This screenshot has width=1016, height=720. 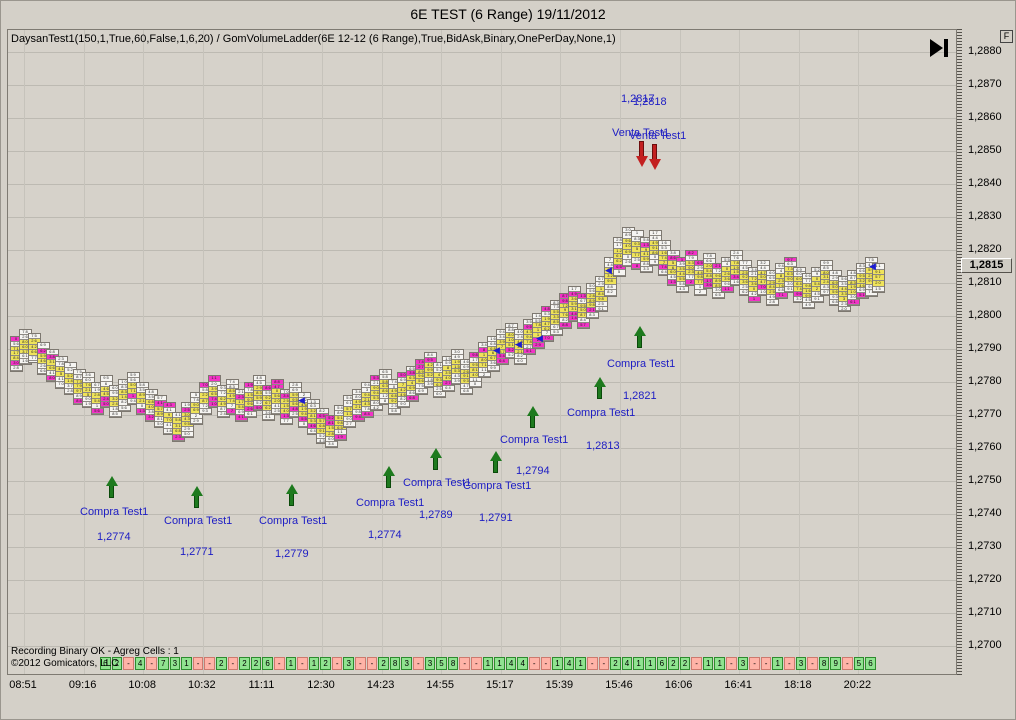 What do you see at coordinates (817, 275) in the screenshot?
I see `ladder-cell: 9` at bounding box center [817, 275].